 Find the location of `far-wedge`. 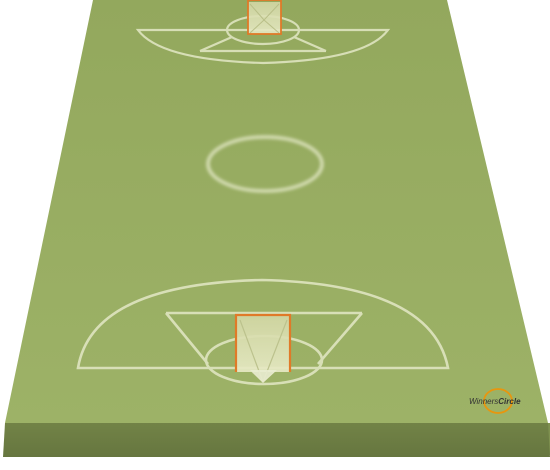

far-wedge is located at coordinates (263, 44).